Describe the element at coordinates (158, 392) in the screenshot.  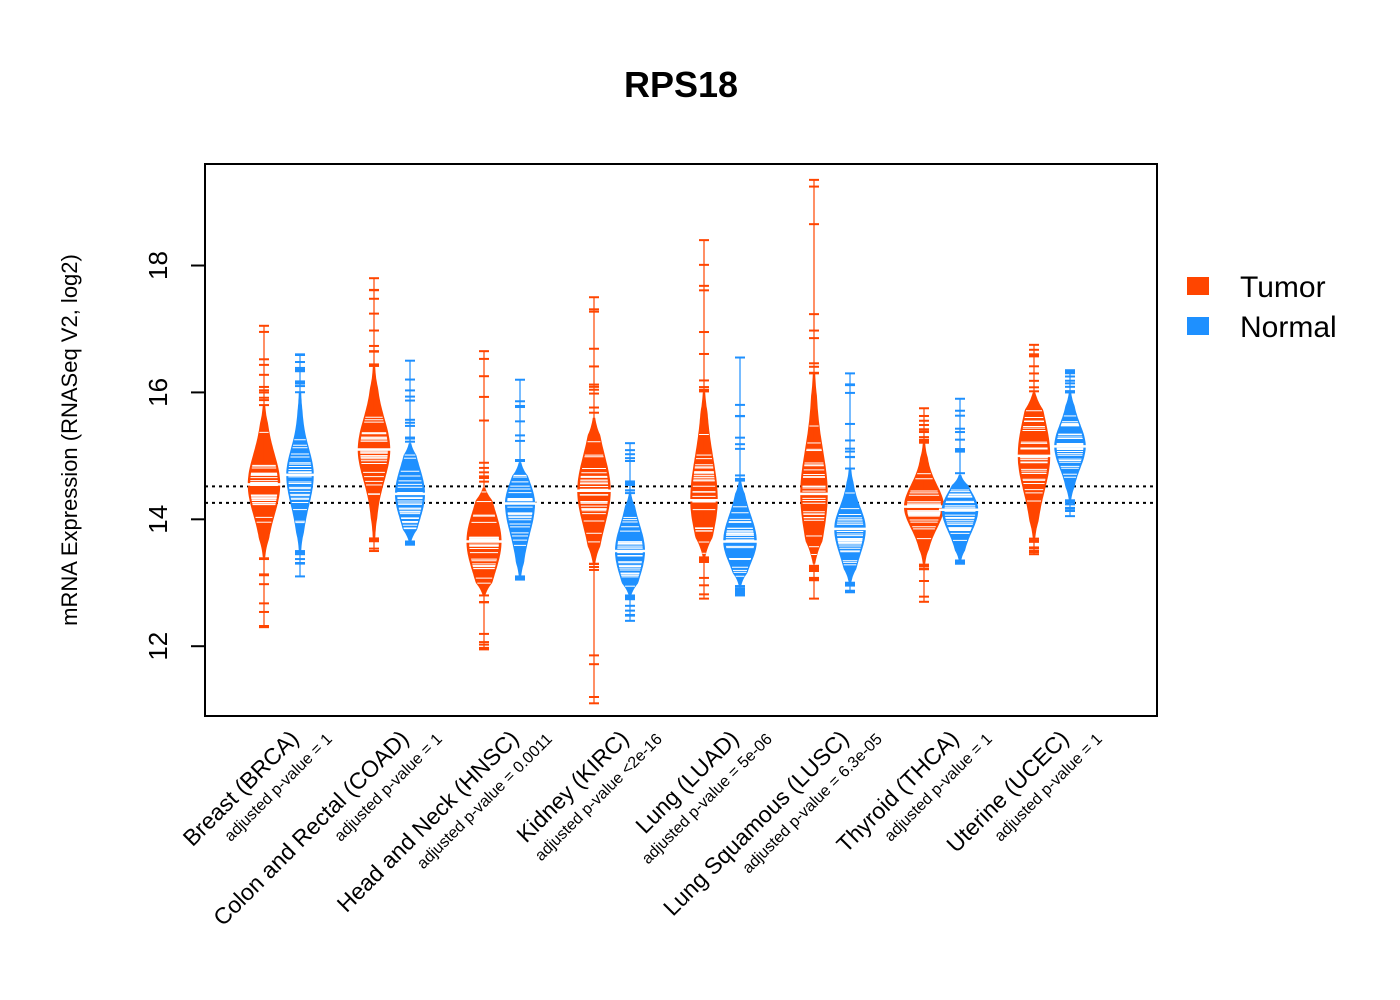
I see `y-tick-label: 16` at that location.